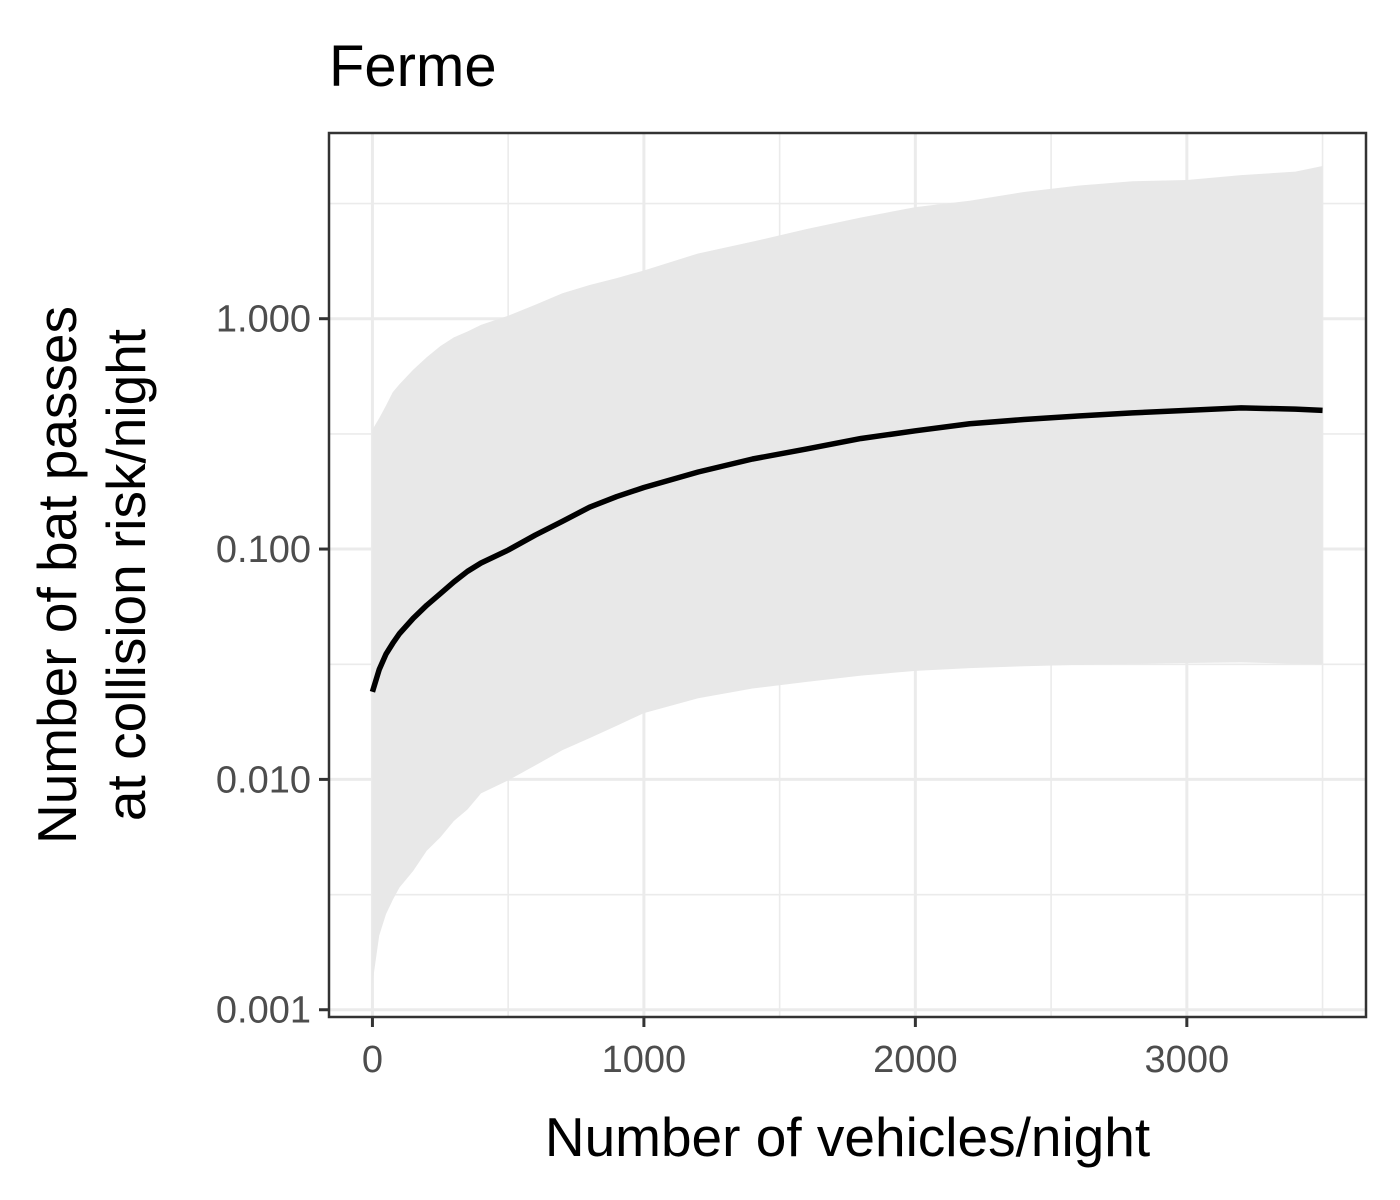 This screenshot has height=1200, width=1400. I want to click on x-tick-label: 3000, so click(1187, 1060).